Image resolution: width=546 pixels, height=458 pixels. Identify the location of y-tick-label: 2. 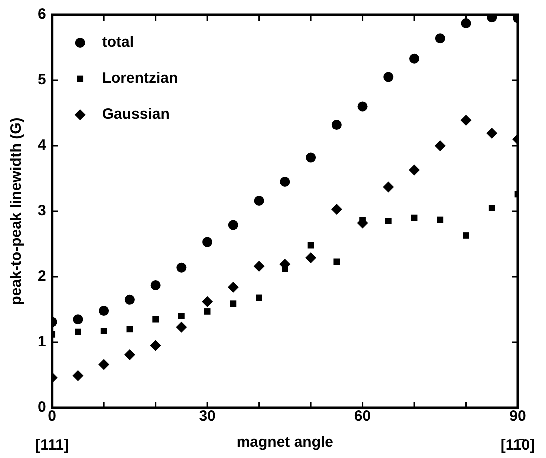
(42, 277).